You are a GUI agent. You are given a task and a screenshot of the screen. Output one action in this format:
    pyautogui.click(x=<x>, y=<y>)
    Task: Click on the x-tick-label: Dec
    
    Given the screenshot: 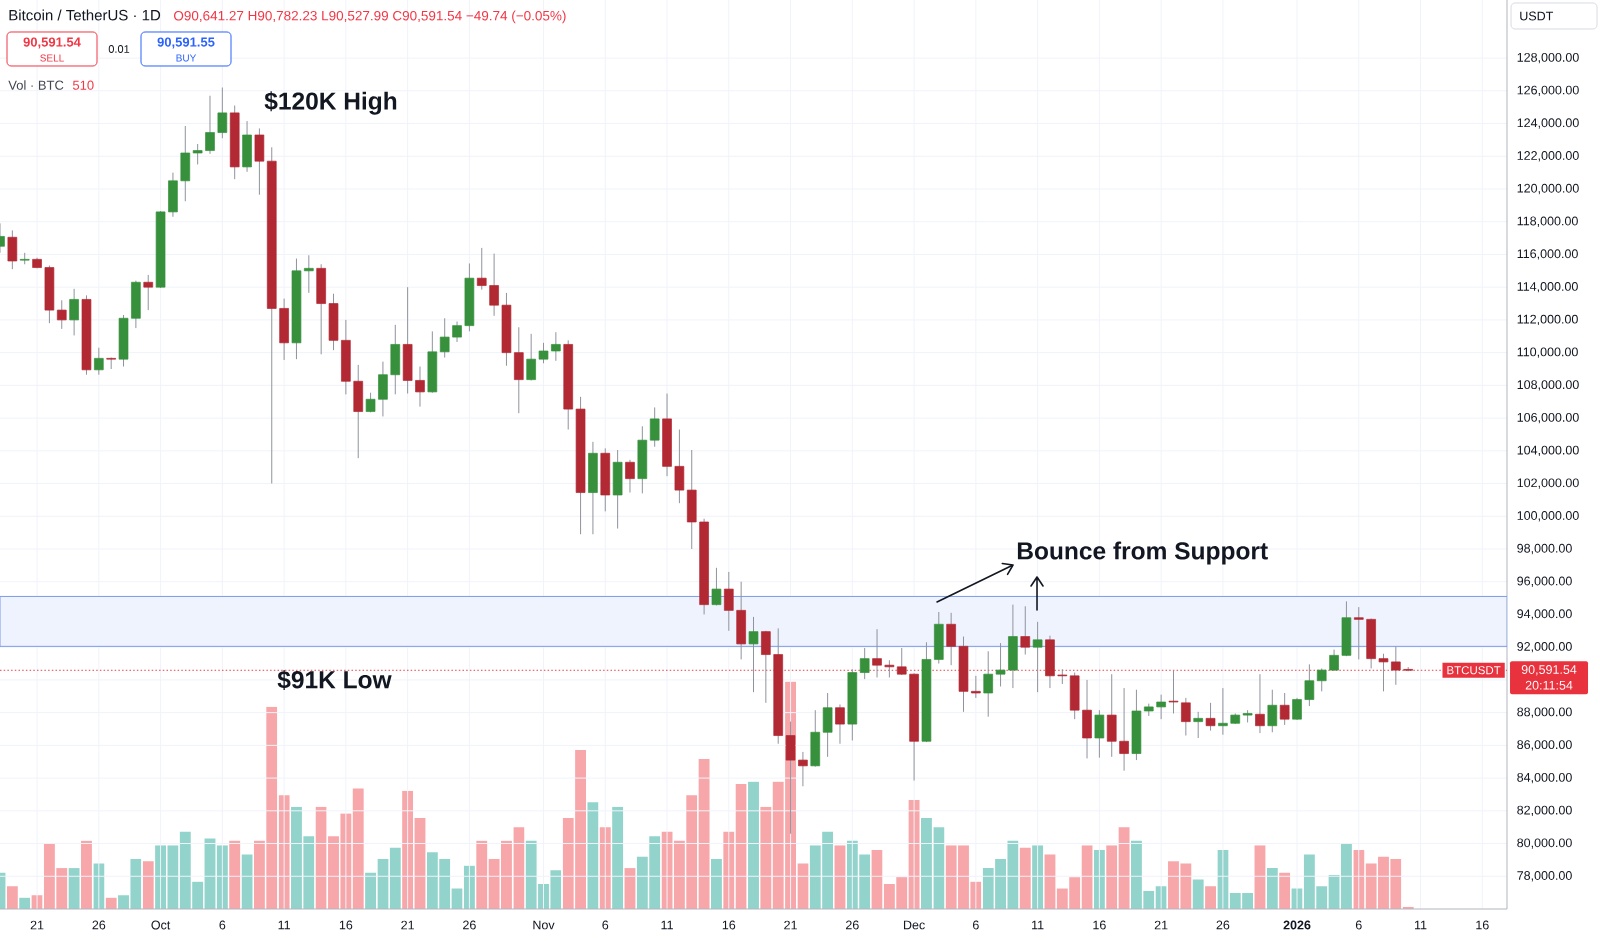 What is the action you would take?
    pyautogui.click(x=914, y=925)
    